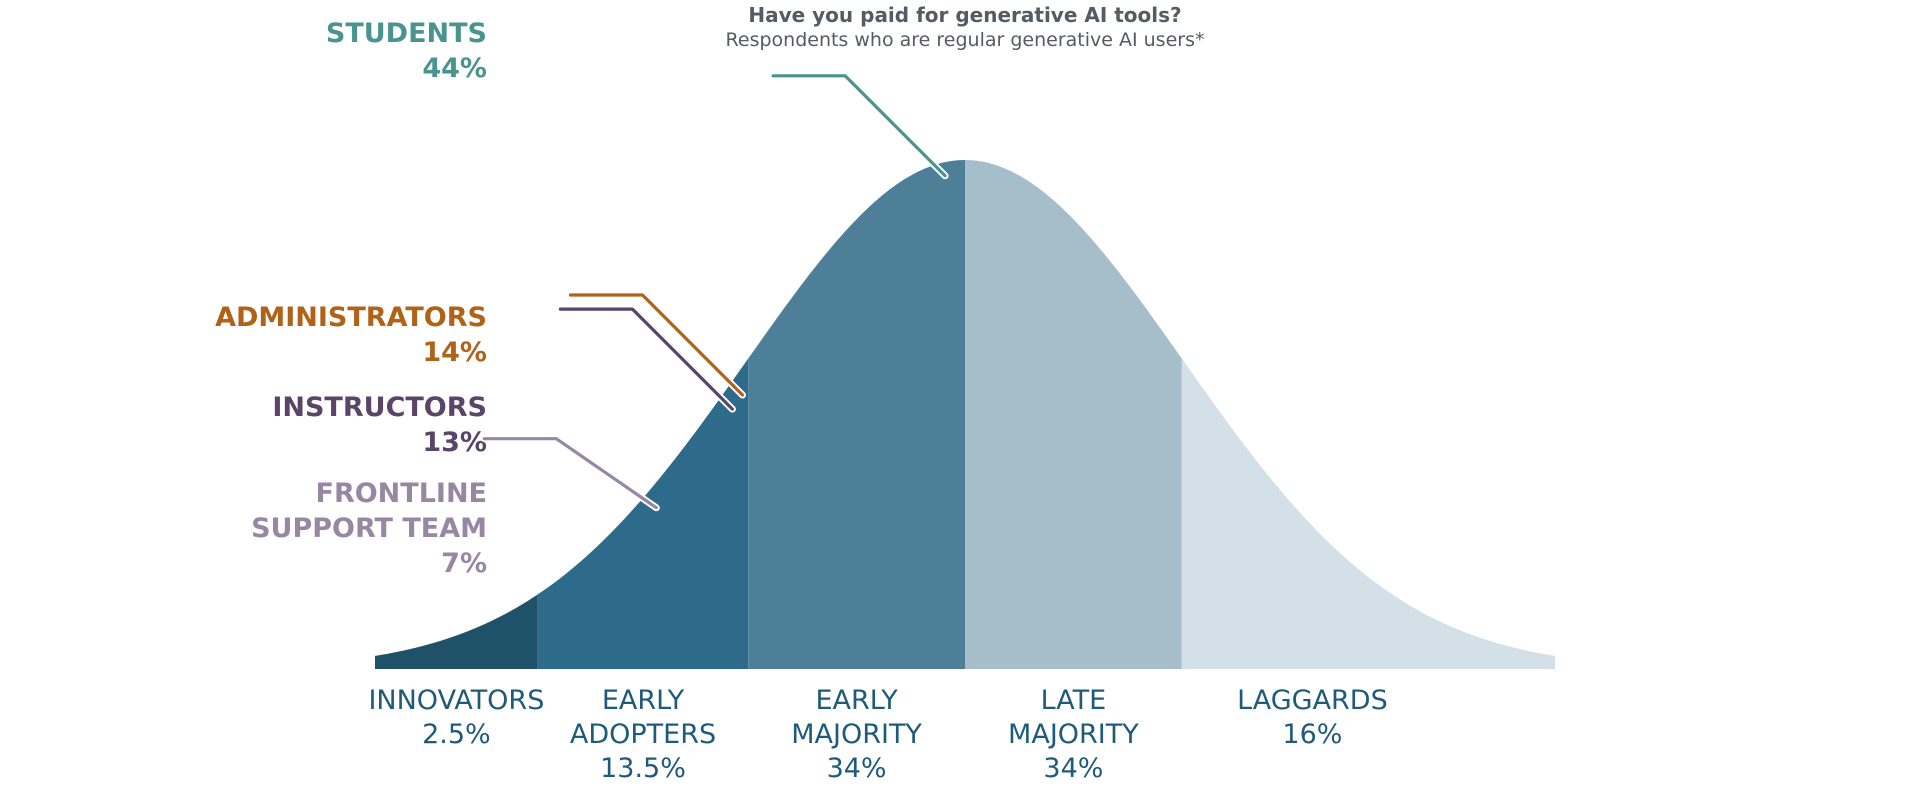 The width and height of the screenshot is (1920, 809). What do you see at coordinates (351, 335) in the screenshot?
I see `group-label-administrators: ADMINISTRATORS 14%` at bounding box center [351, 335].